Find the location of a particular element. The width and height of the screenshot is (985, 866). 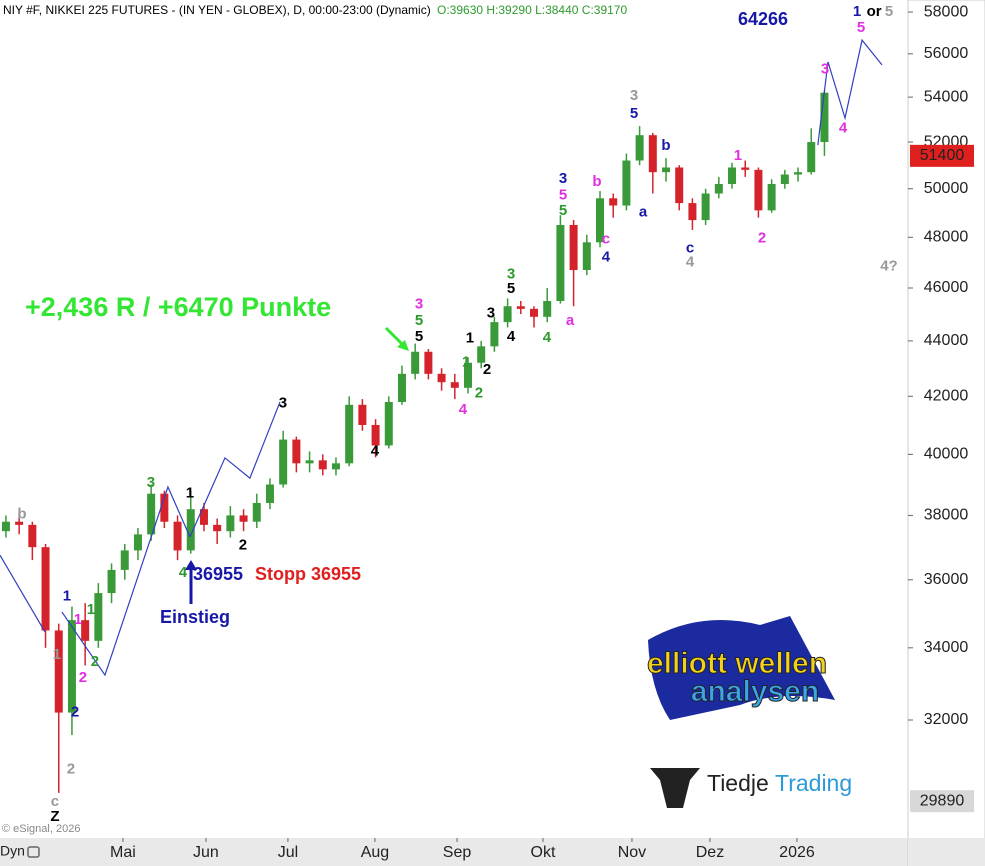

entry-label: Einstieg is located at coordinates (195, 617).